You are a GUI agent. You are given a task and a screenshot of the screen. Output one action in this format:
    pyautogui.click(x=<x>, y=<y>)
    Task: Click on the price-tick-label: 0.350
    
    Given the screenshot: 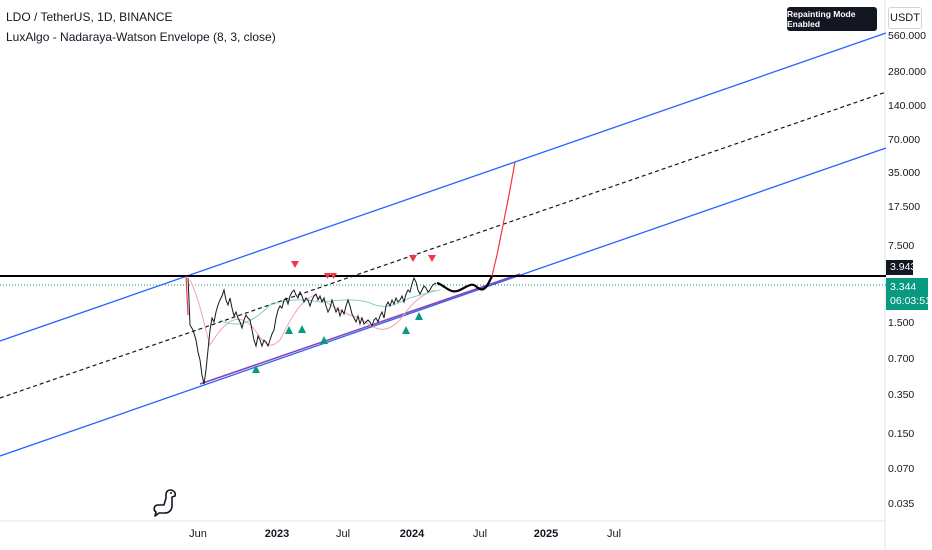 What is the action you would take?
    pyautogui.click(x=901, y=395)
    